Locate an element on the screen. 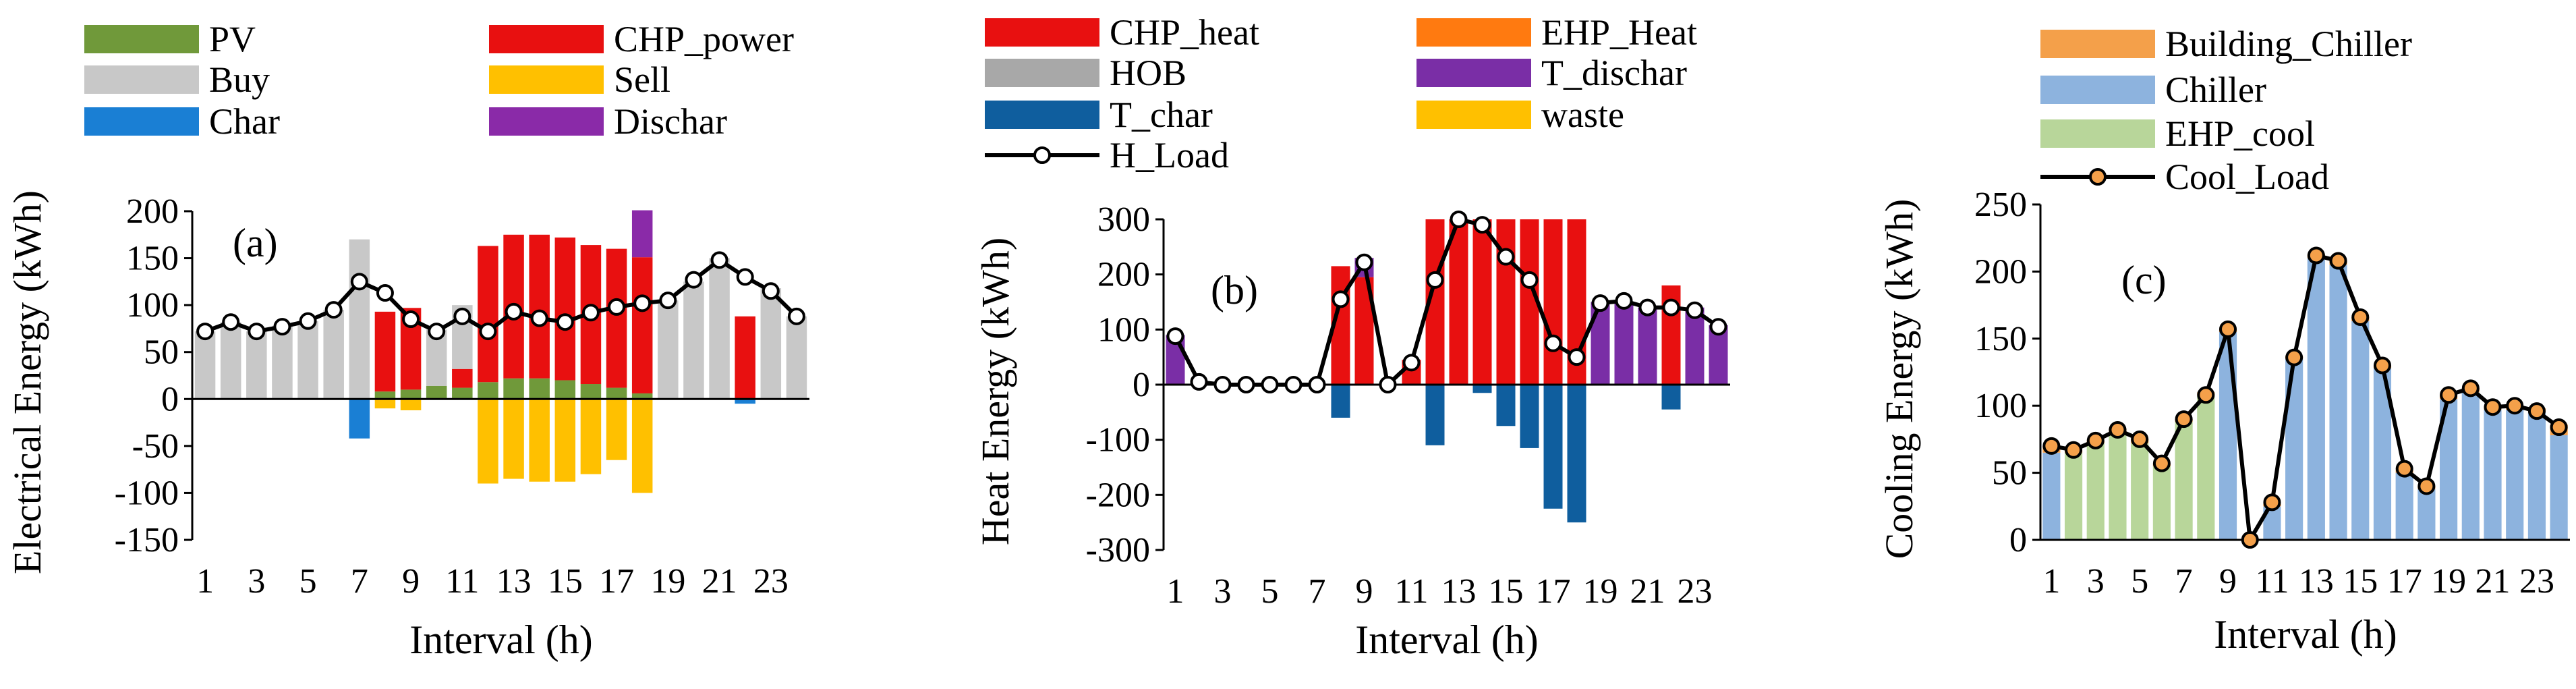 The image size is (2576, 689). legend-label: Cool_Load is located at coordinates (2247, 177).